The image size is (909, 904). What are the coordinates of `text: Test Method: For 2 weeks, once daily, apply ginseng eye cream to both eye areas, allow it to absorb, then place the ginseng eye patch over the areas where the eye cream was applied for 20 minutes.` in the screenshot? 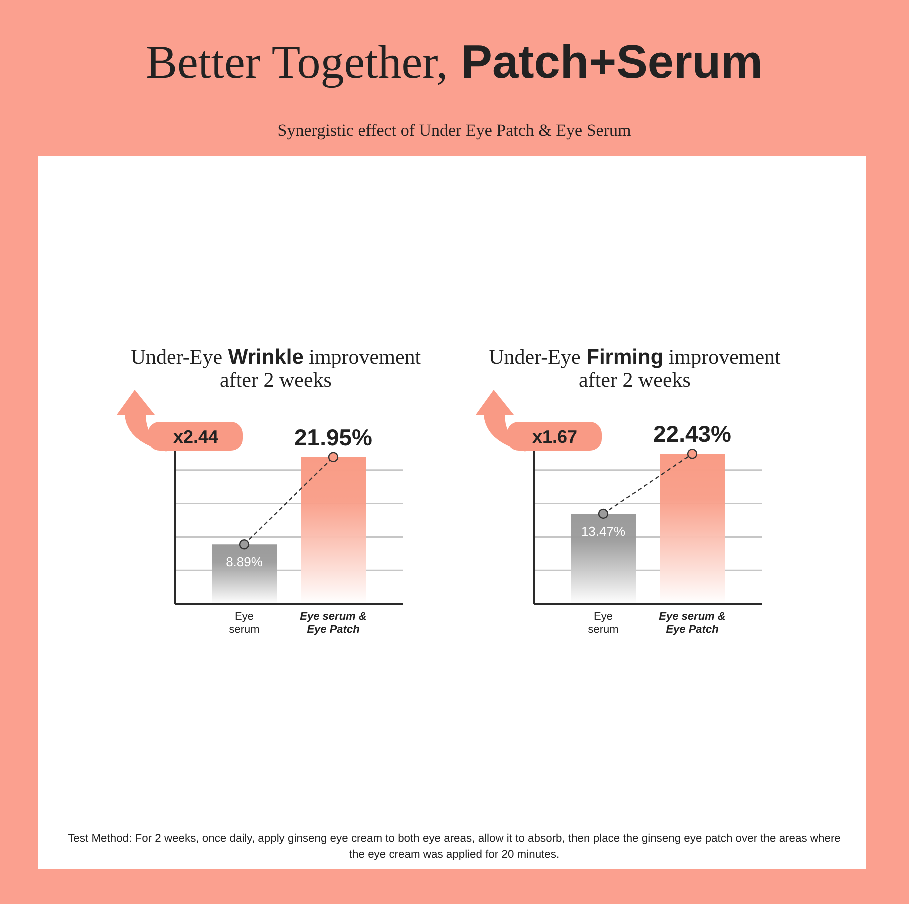 It's located at (454, 847).